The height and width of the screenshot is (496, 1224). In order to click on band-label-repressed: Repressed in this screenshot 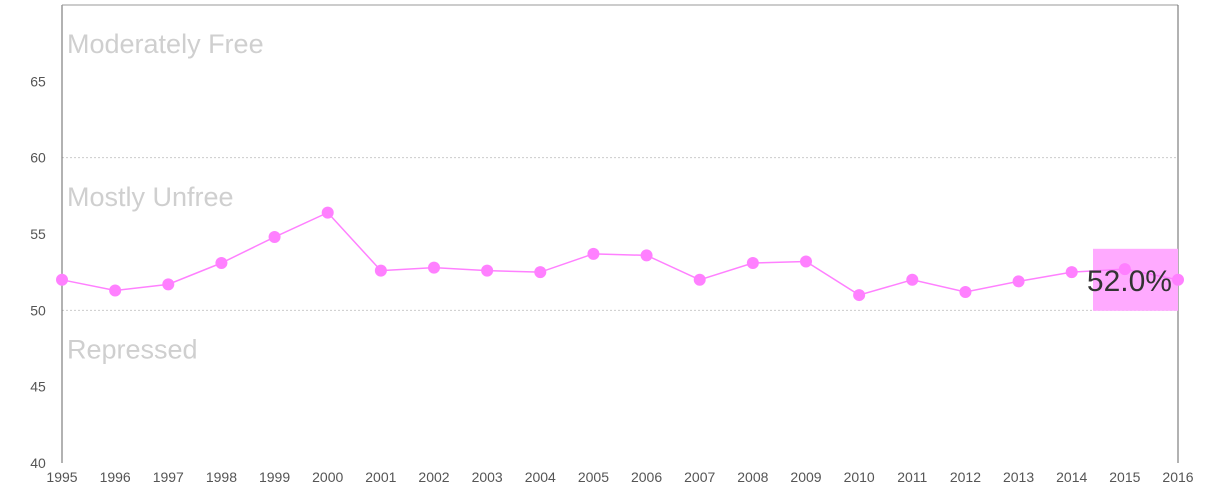, I will do `click(132, 350)`.